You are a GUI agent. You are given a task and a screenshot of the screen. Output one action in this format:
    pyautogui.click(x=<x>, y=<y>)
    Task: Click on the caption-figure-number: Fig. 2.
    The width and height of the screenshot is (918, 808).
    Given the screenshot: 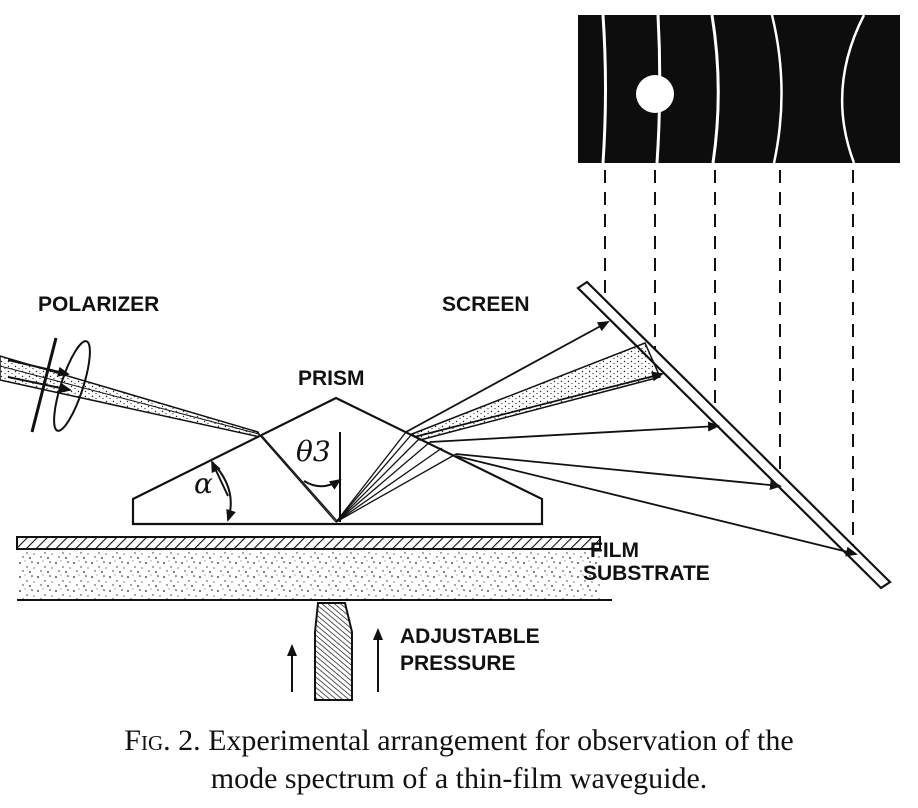 What is the action you would take?
    pyautogui.click(x=162, y=740)
    